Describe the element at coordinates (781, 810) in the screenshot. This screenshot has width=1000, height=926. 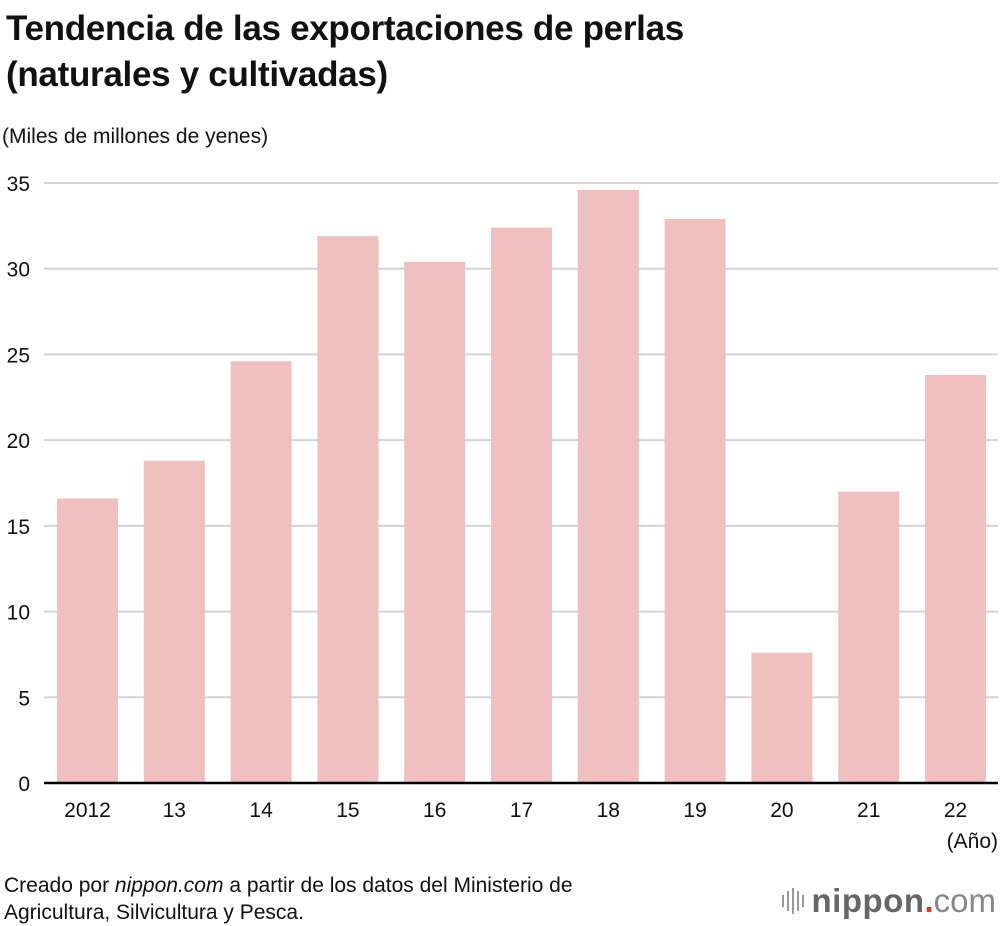
I see `x-tick-label: 20` at that location.